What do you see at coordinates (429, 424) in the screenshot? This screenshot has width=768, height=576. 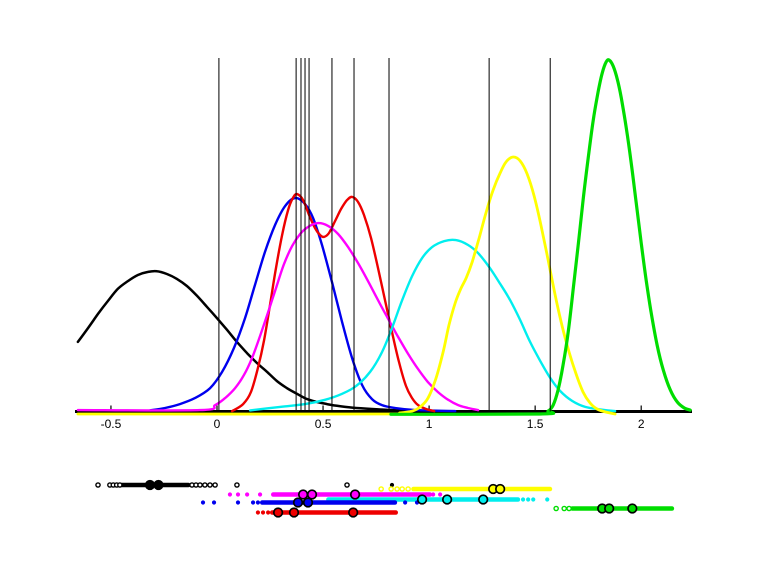 I see `x-tick-label: 1` at bounding box center [429, 424].